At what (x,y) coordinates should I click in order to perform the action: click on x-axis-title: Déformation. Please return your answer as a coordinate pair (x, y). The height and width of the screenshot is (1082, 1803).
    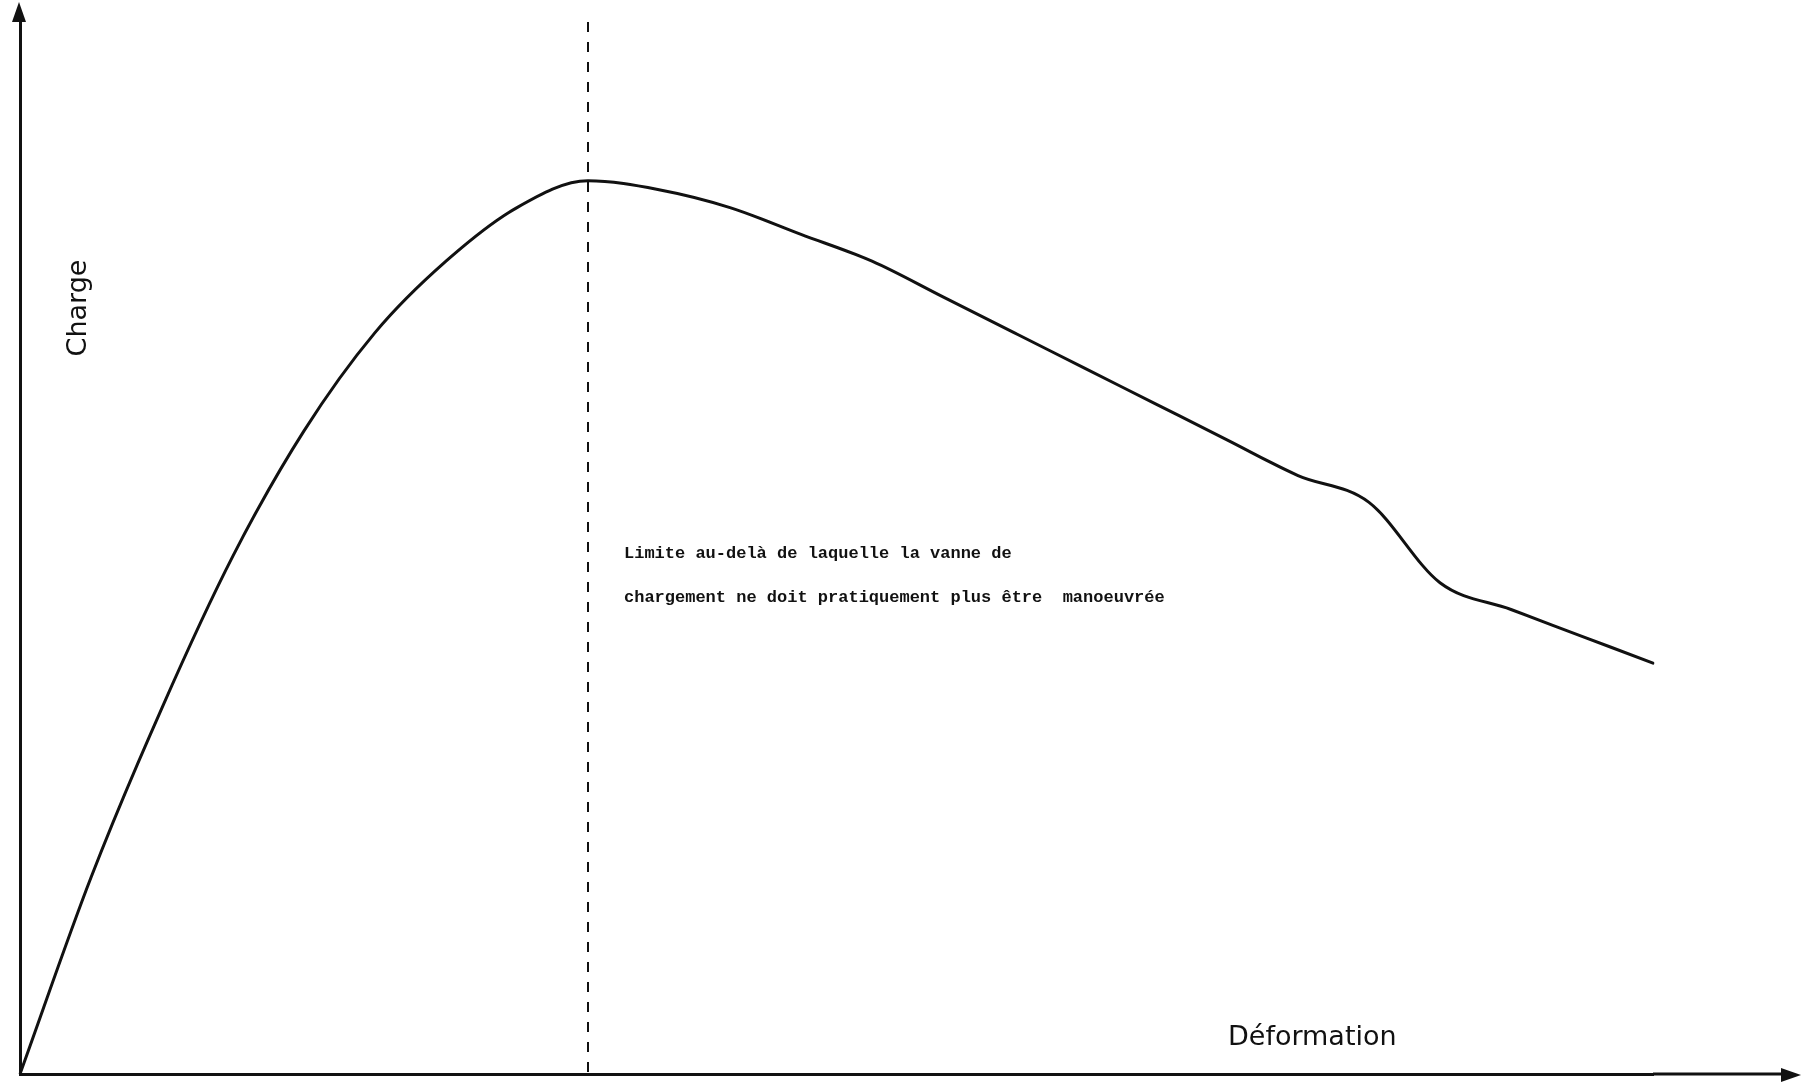
    Looking at the image, I should click on (1312, 1035).